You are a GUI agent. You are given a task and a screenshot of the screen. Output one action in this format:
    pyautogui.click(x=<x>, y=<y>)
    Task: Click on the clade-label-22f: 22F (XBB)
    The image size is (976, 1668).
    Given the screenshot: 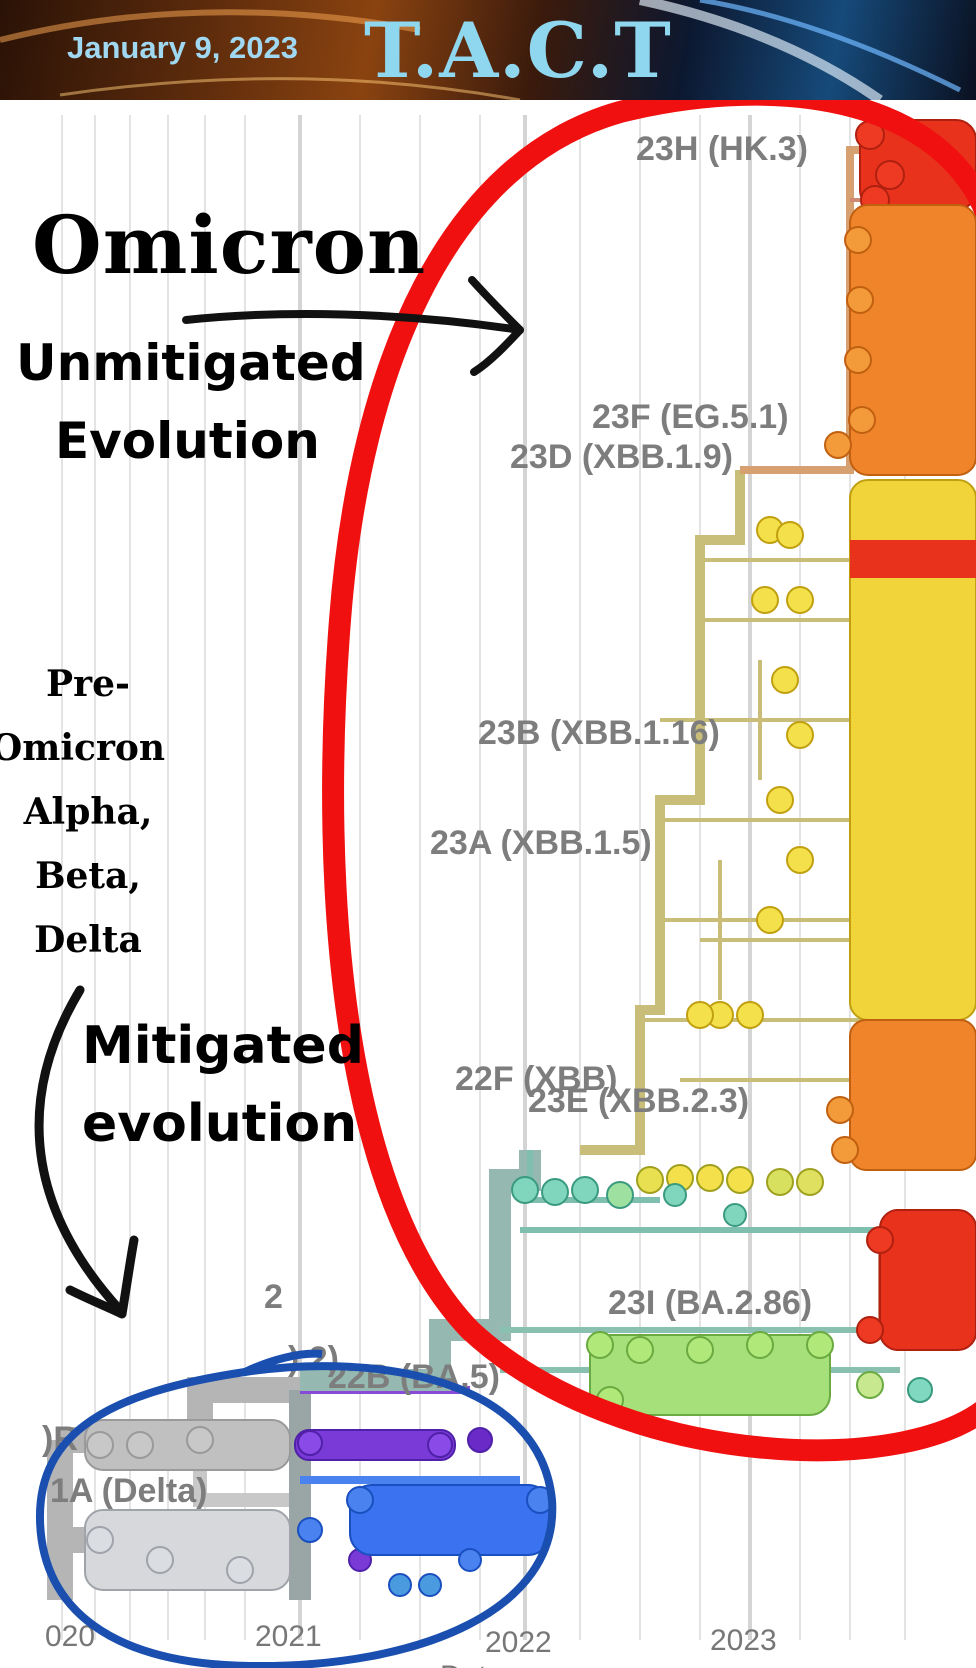 What is the action you would take?
    pyautogui.click(x=536, y=1079)
    